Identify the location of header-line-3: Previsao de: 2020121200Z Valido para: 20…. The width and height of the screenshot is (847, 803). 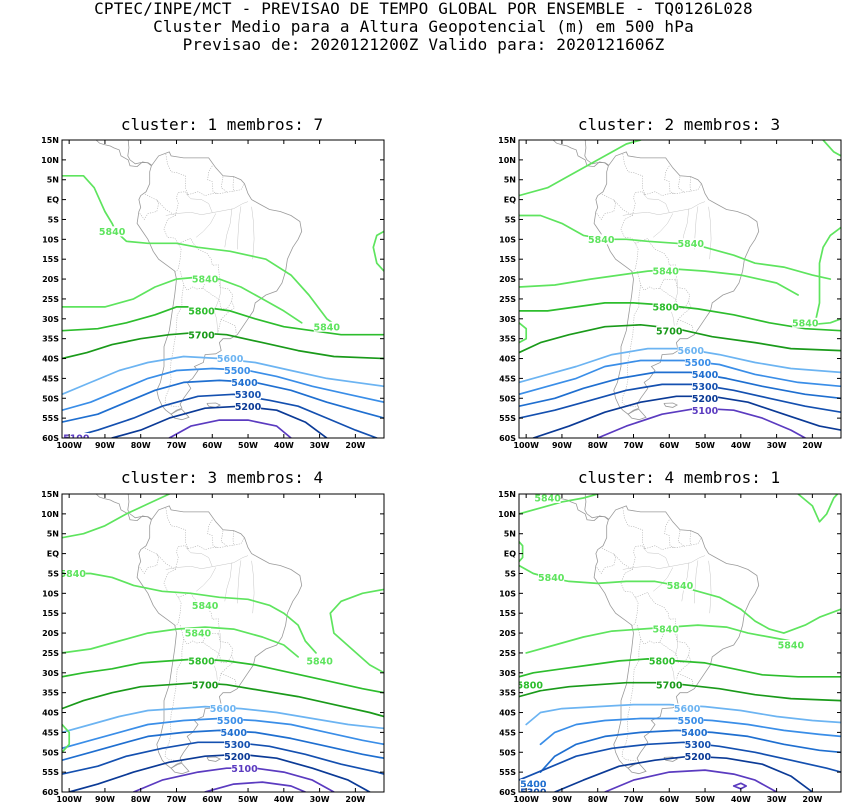
(423, 44).